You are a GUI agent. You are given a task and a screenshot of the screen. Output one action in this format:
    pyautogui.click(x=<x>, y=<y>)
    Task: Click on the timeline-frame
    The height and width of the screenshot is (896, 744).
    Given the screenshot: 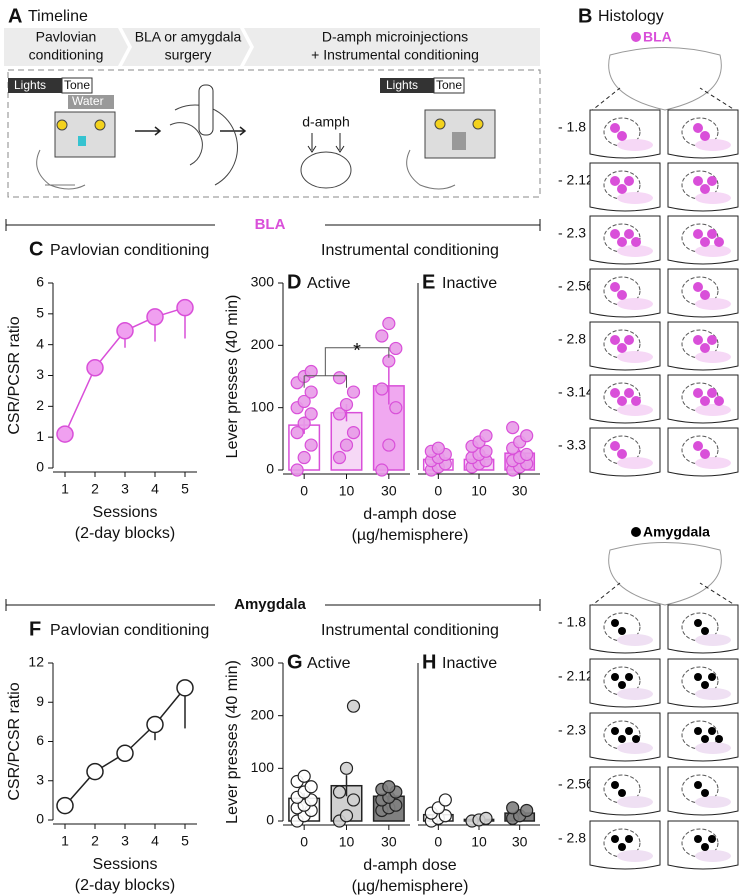 What is the action you would take?
    pyautogui.click(x=274, y=133)
    